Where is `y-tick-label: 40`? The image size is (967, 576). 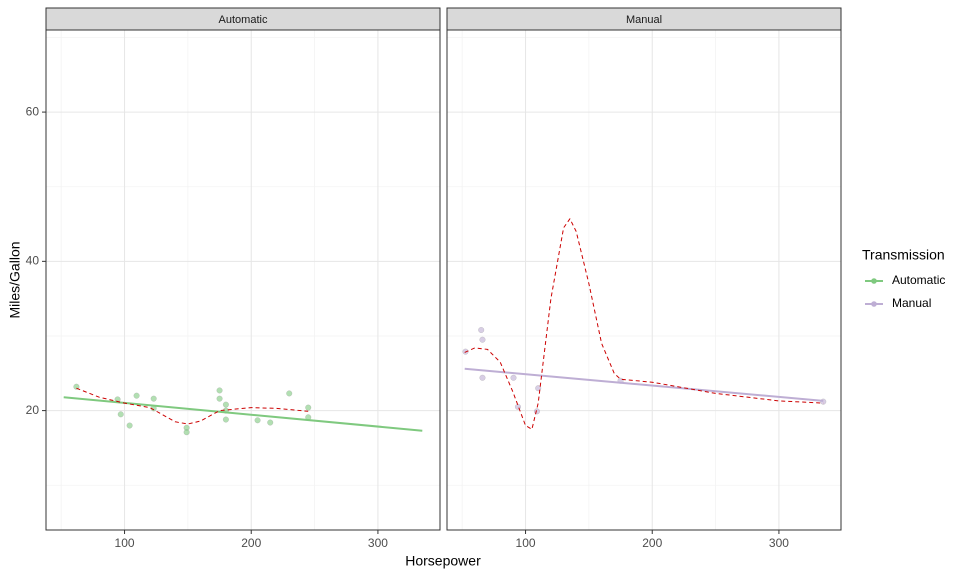
y-tick-label: 40 is located at coordinates (33, 261).